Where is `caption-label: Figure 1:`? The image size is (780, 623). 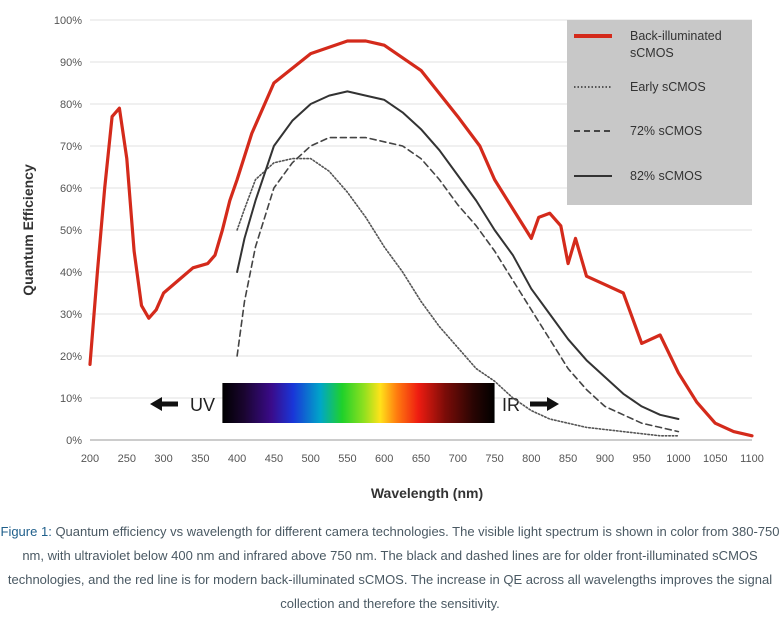 caption-label: Figure 1: is located at coordinates (26, 531).